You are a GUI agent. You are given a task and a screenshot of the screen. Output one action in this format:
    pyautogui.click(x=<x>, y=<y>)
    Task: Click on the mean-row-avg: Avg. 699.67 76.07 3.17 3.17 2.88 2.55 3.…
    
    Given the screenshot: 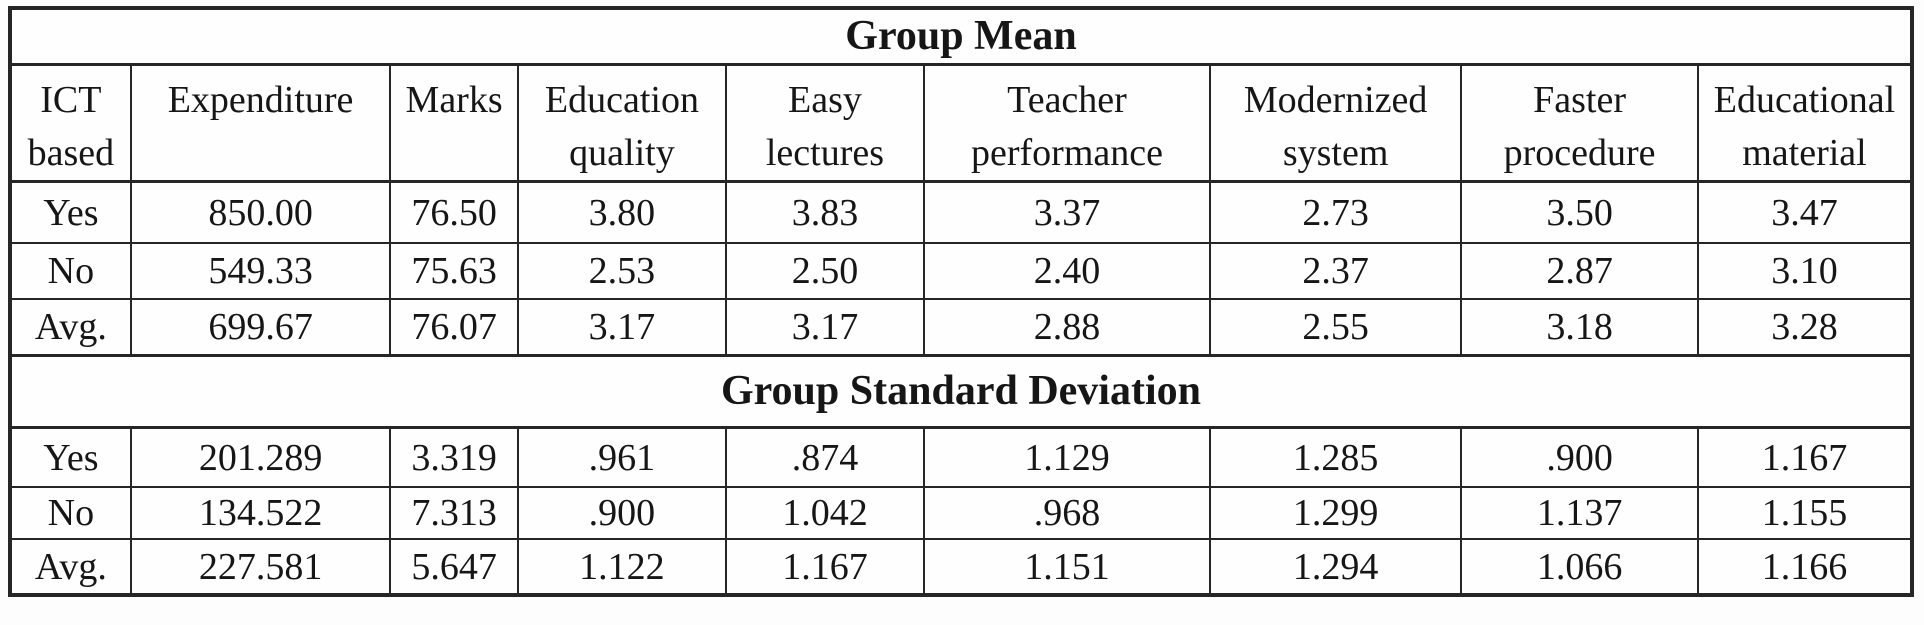 What is the action you would take?
    pyautogui.click(x=961, y=327)
    